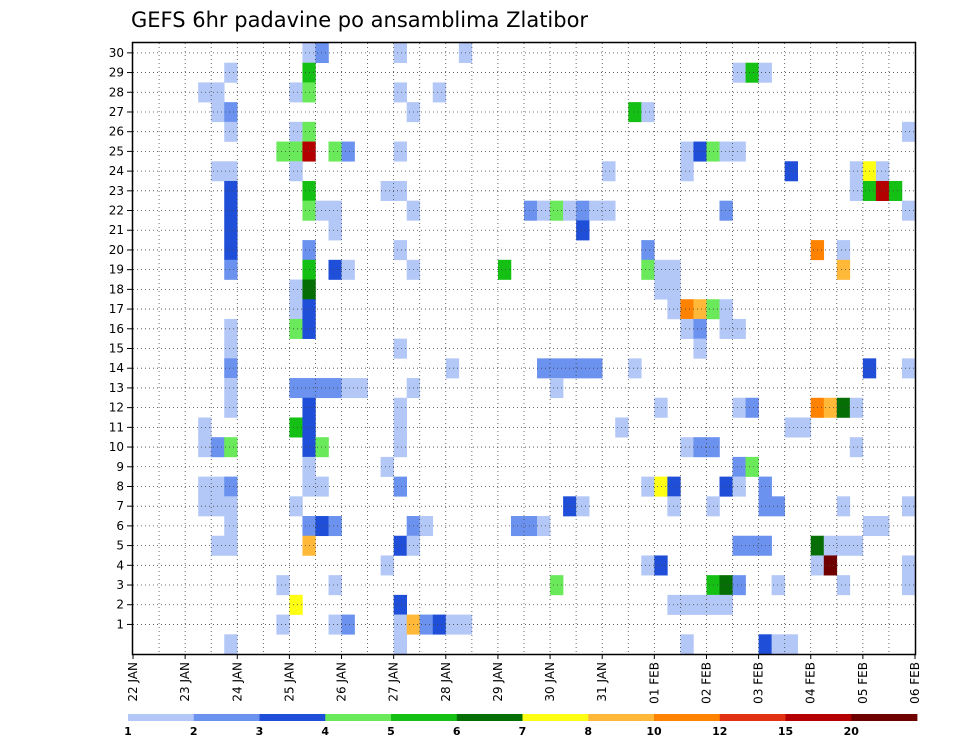 The width and height of the screenshot is (960, 742). I want to click on x-tick-label: 05 FEB, so click(863, 683).